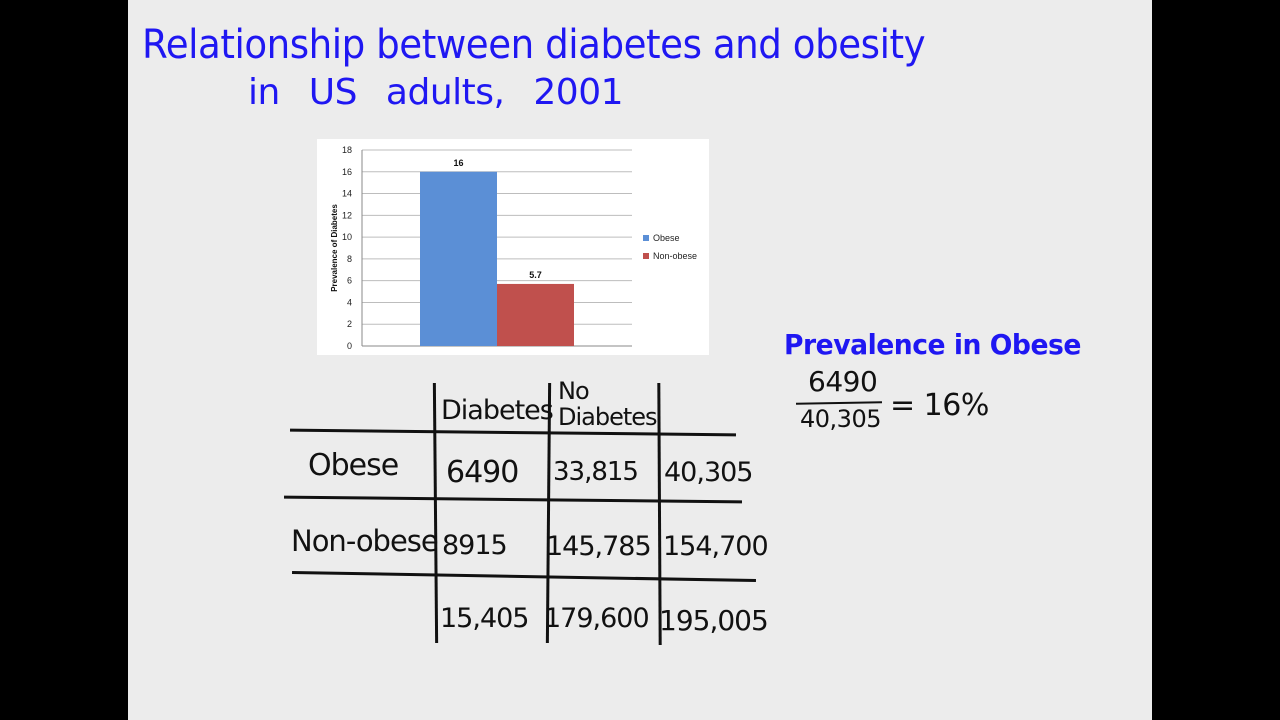 This screenshot has height=720, width=1280. I want to click on y-tick-label: 0, so click(349, 346).